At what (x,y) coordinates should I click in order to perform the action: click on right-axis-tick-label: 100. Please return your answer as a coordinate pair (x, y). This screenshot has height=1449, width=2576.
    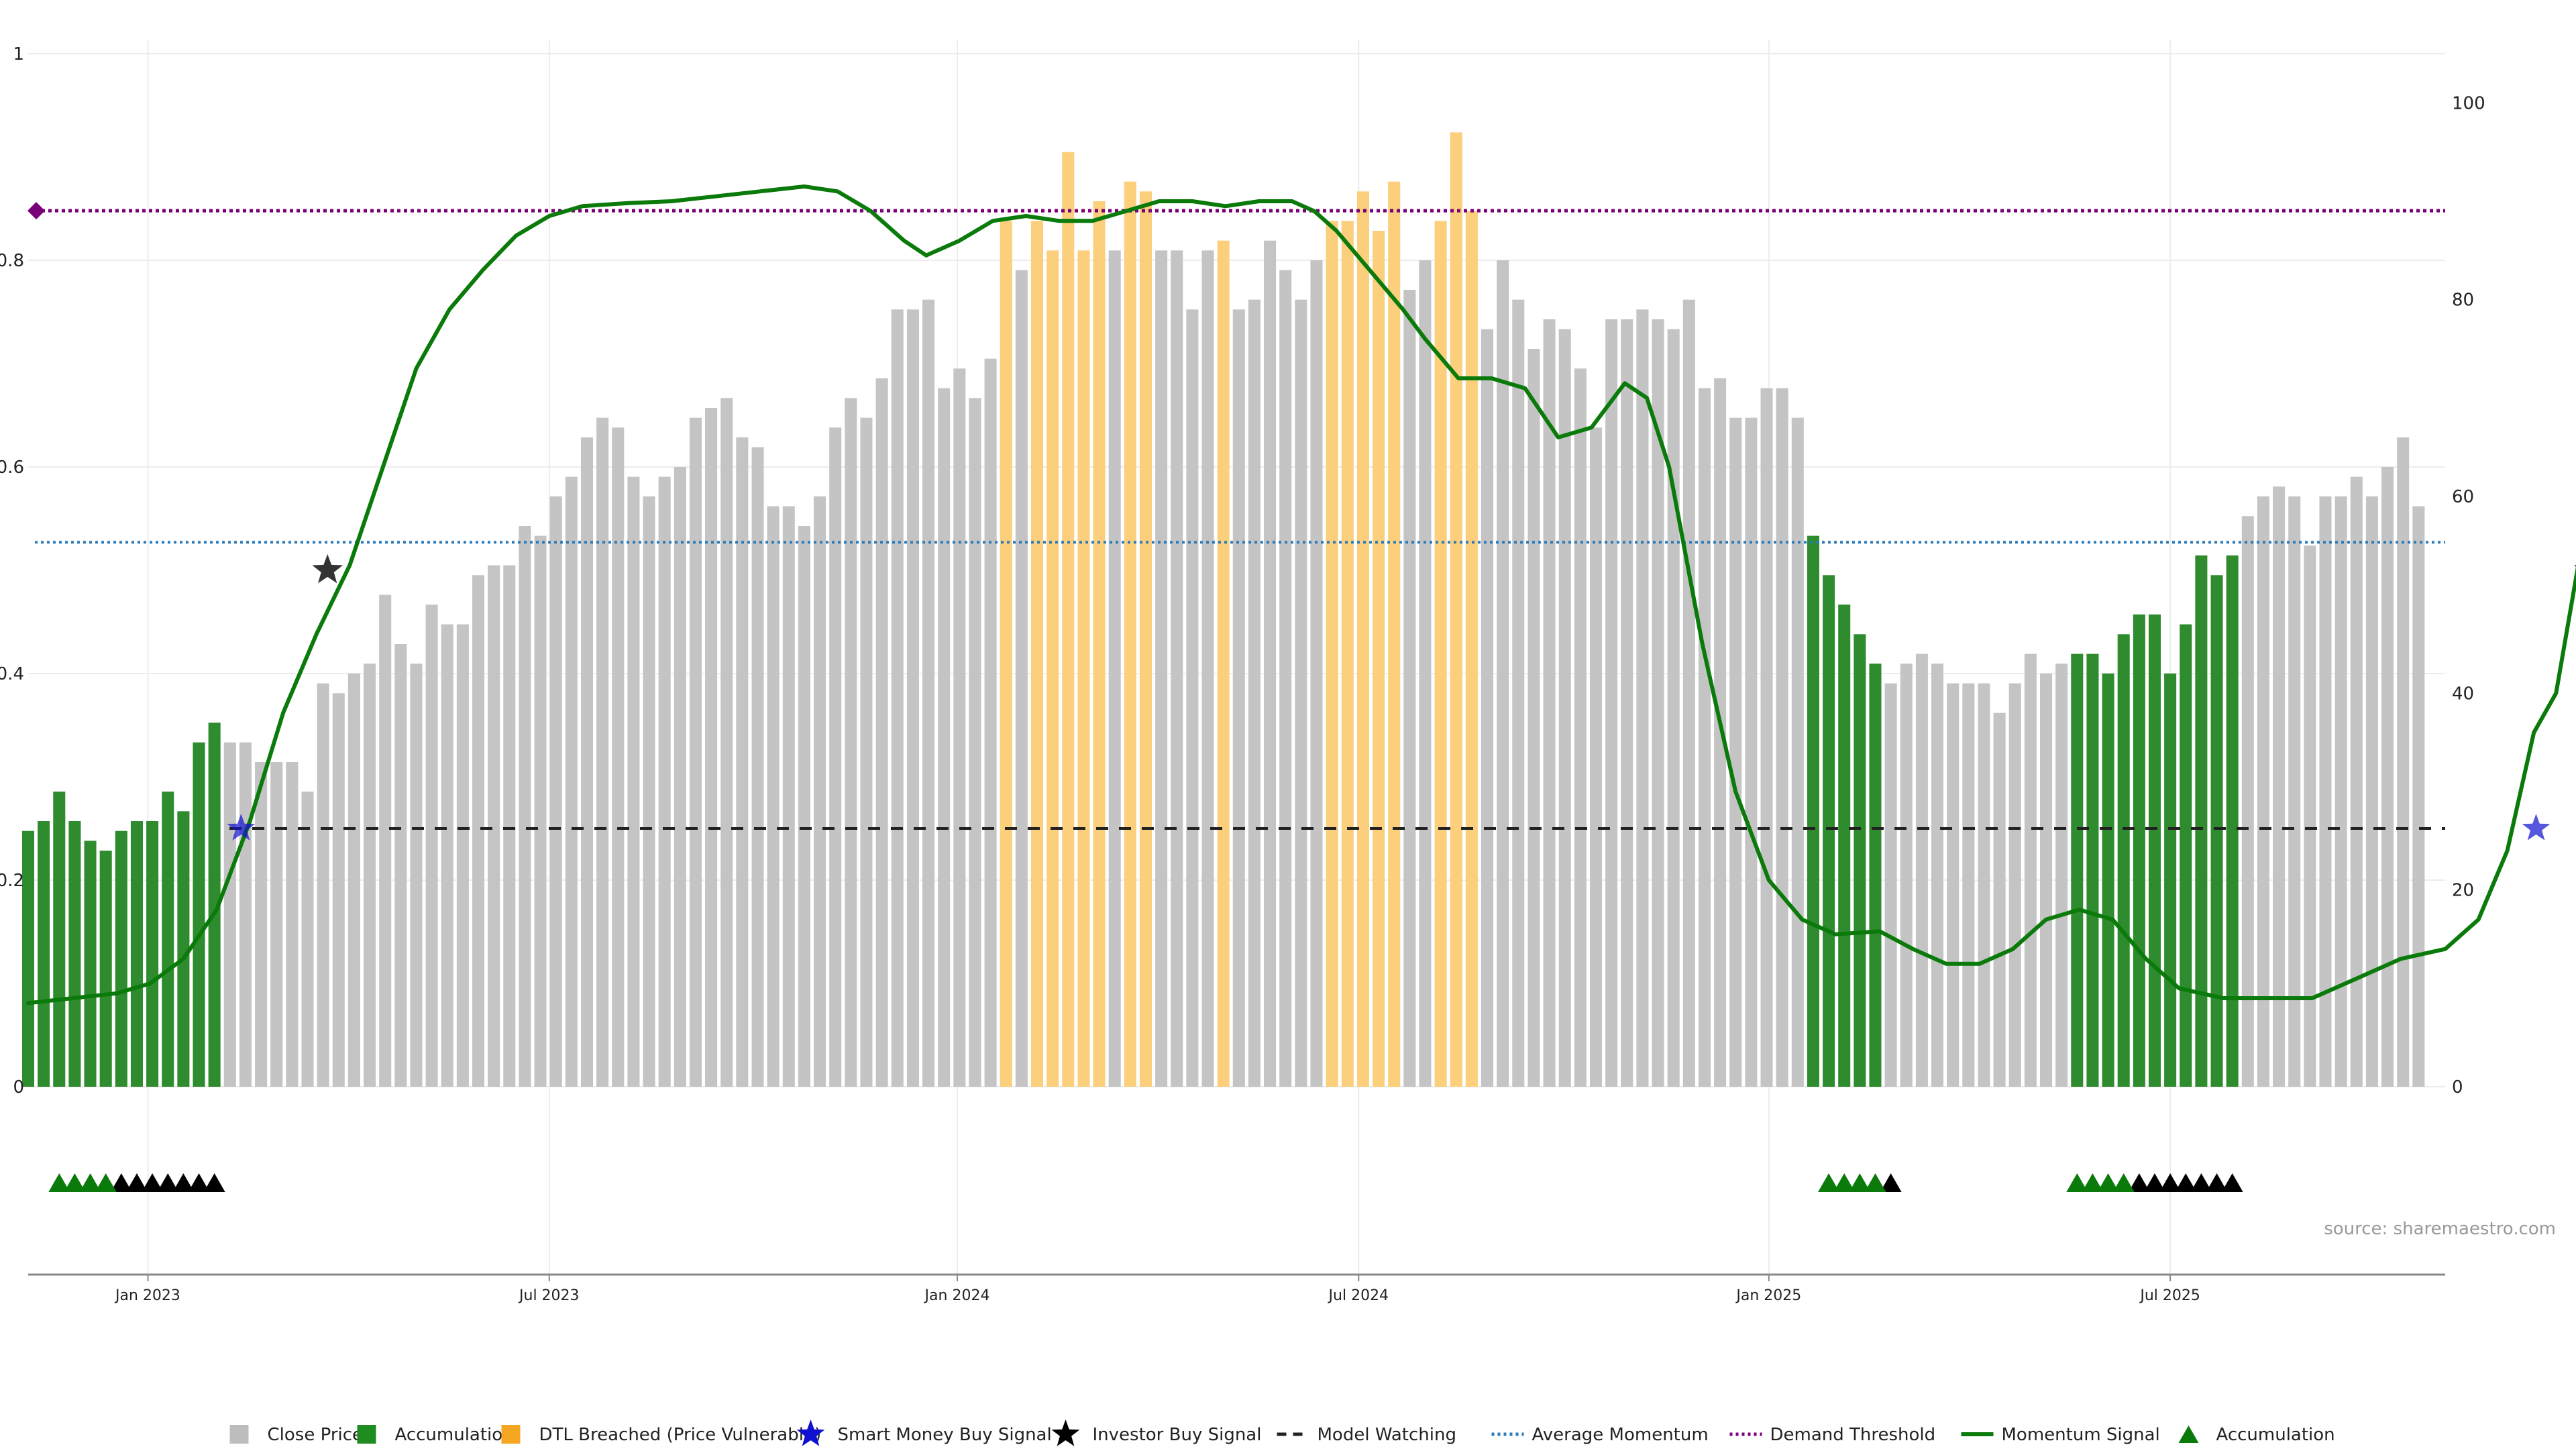
    Looking at the image, I should click on (2468, 103).